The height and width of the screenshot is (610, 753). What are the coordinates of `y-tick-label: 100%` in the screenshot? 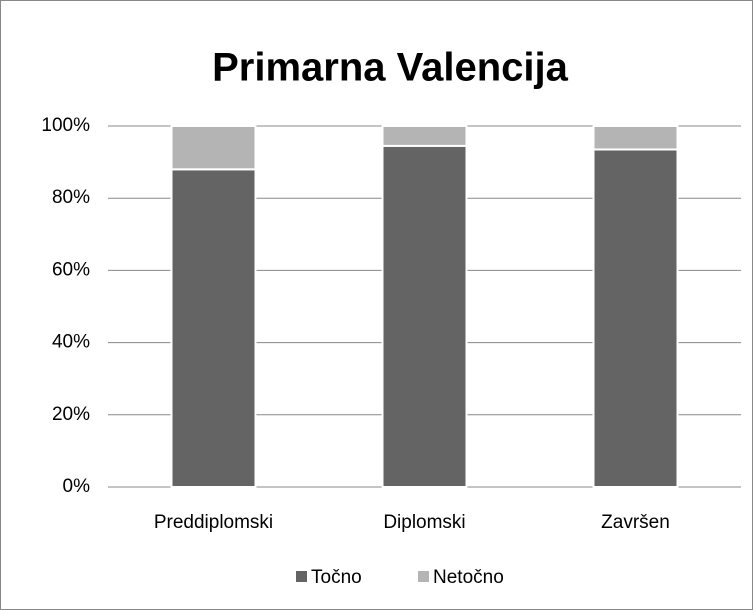 It's located at (65, 125).